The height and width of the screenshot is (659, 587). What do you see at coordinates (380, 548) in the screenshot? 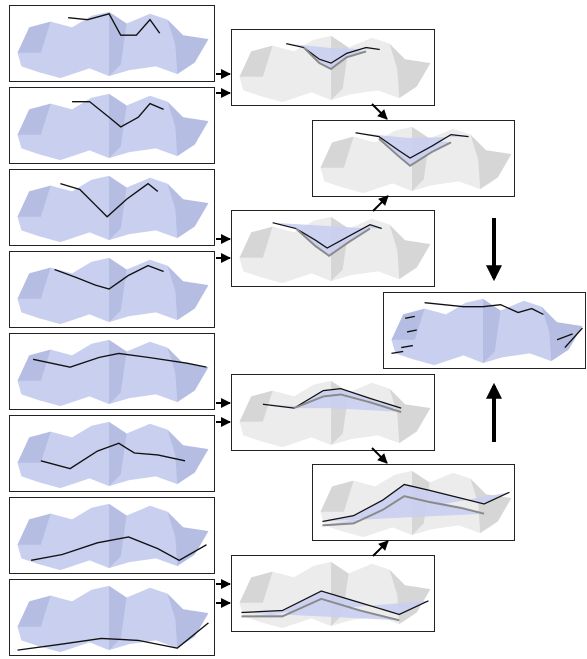
I see `arrow-merge-2b` at bounding box center [380, 548].